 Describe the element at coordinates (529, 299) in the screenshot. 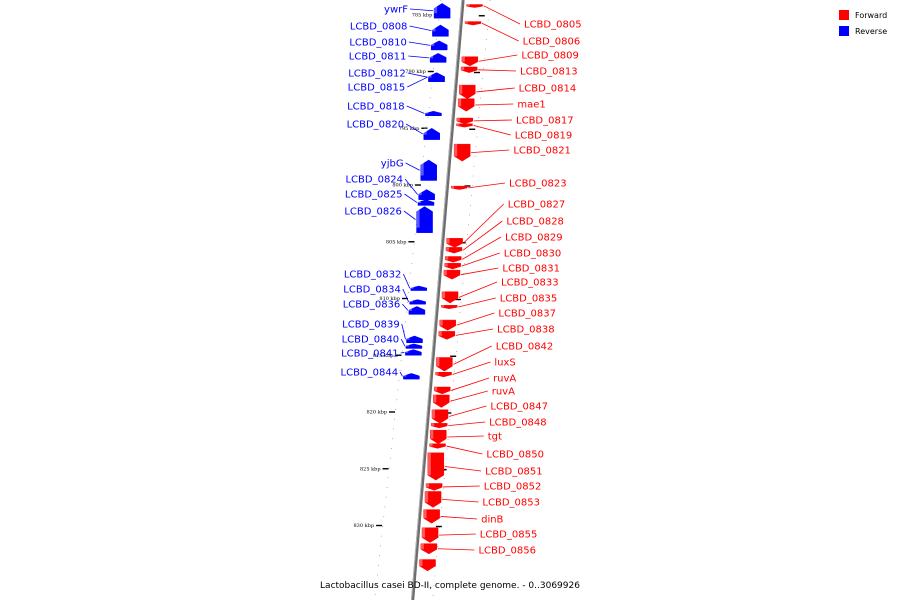

I see `forward-gene-label: LCBD_0835` at that location.